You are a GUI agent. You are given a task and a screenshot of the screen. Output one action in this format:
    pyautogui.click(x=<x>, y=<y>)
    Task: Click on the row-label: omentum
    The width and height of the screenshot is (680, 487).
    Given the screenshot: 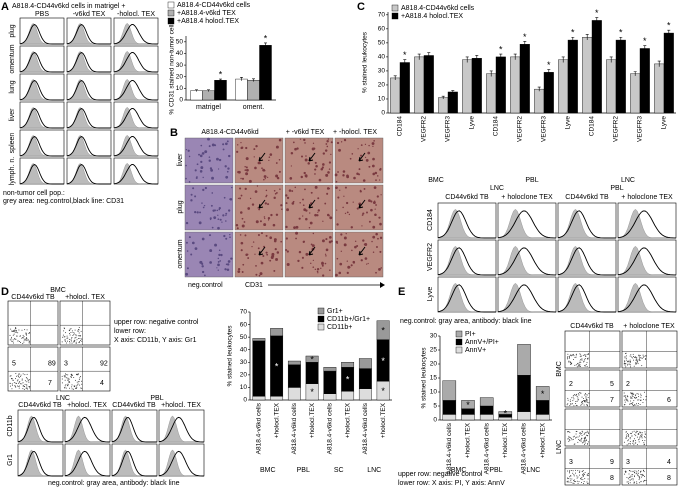 What is the action you would take?
    pyautogui.click(x=180, y=253)
    